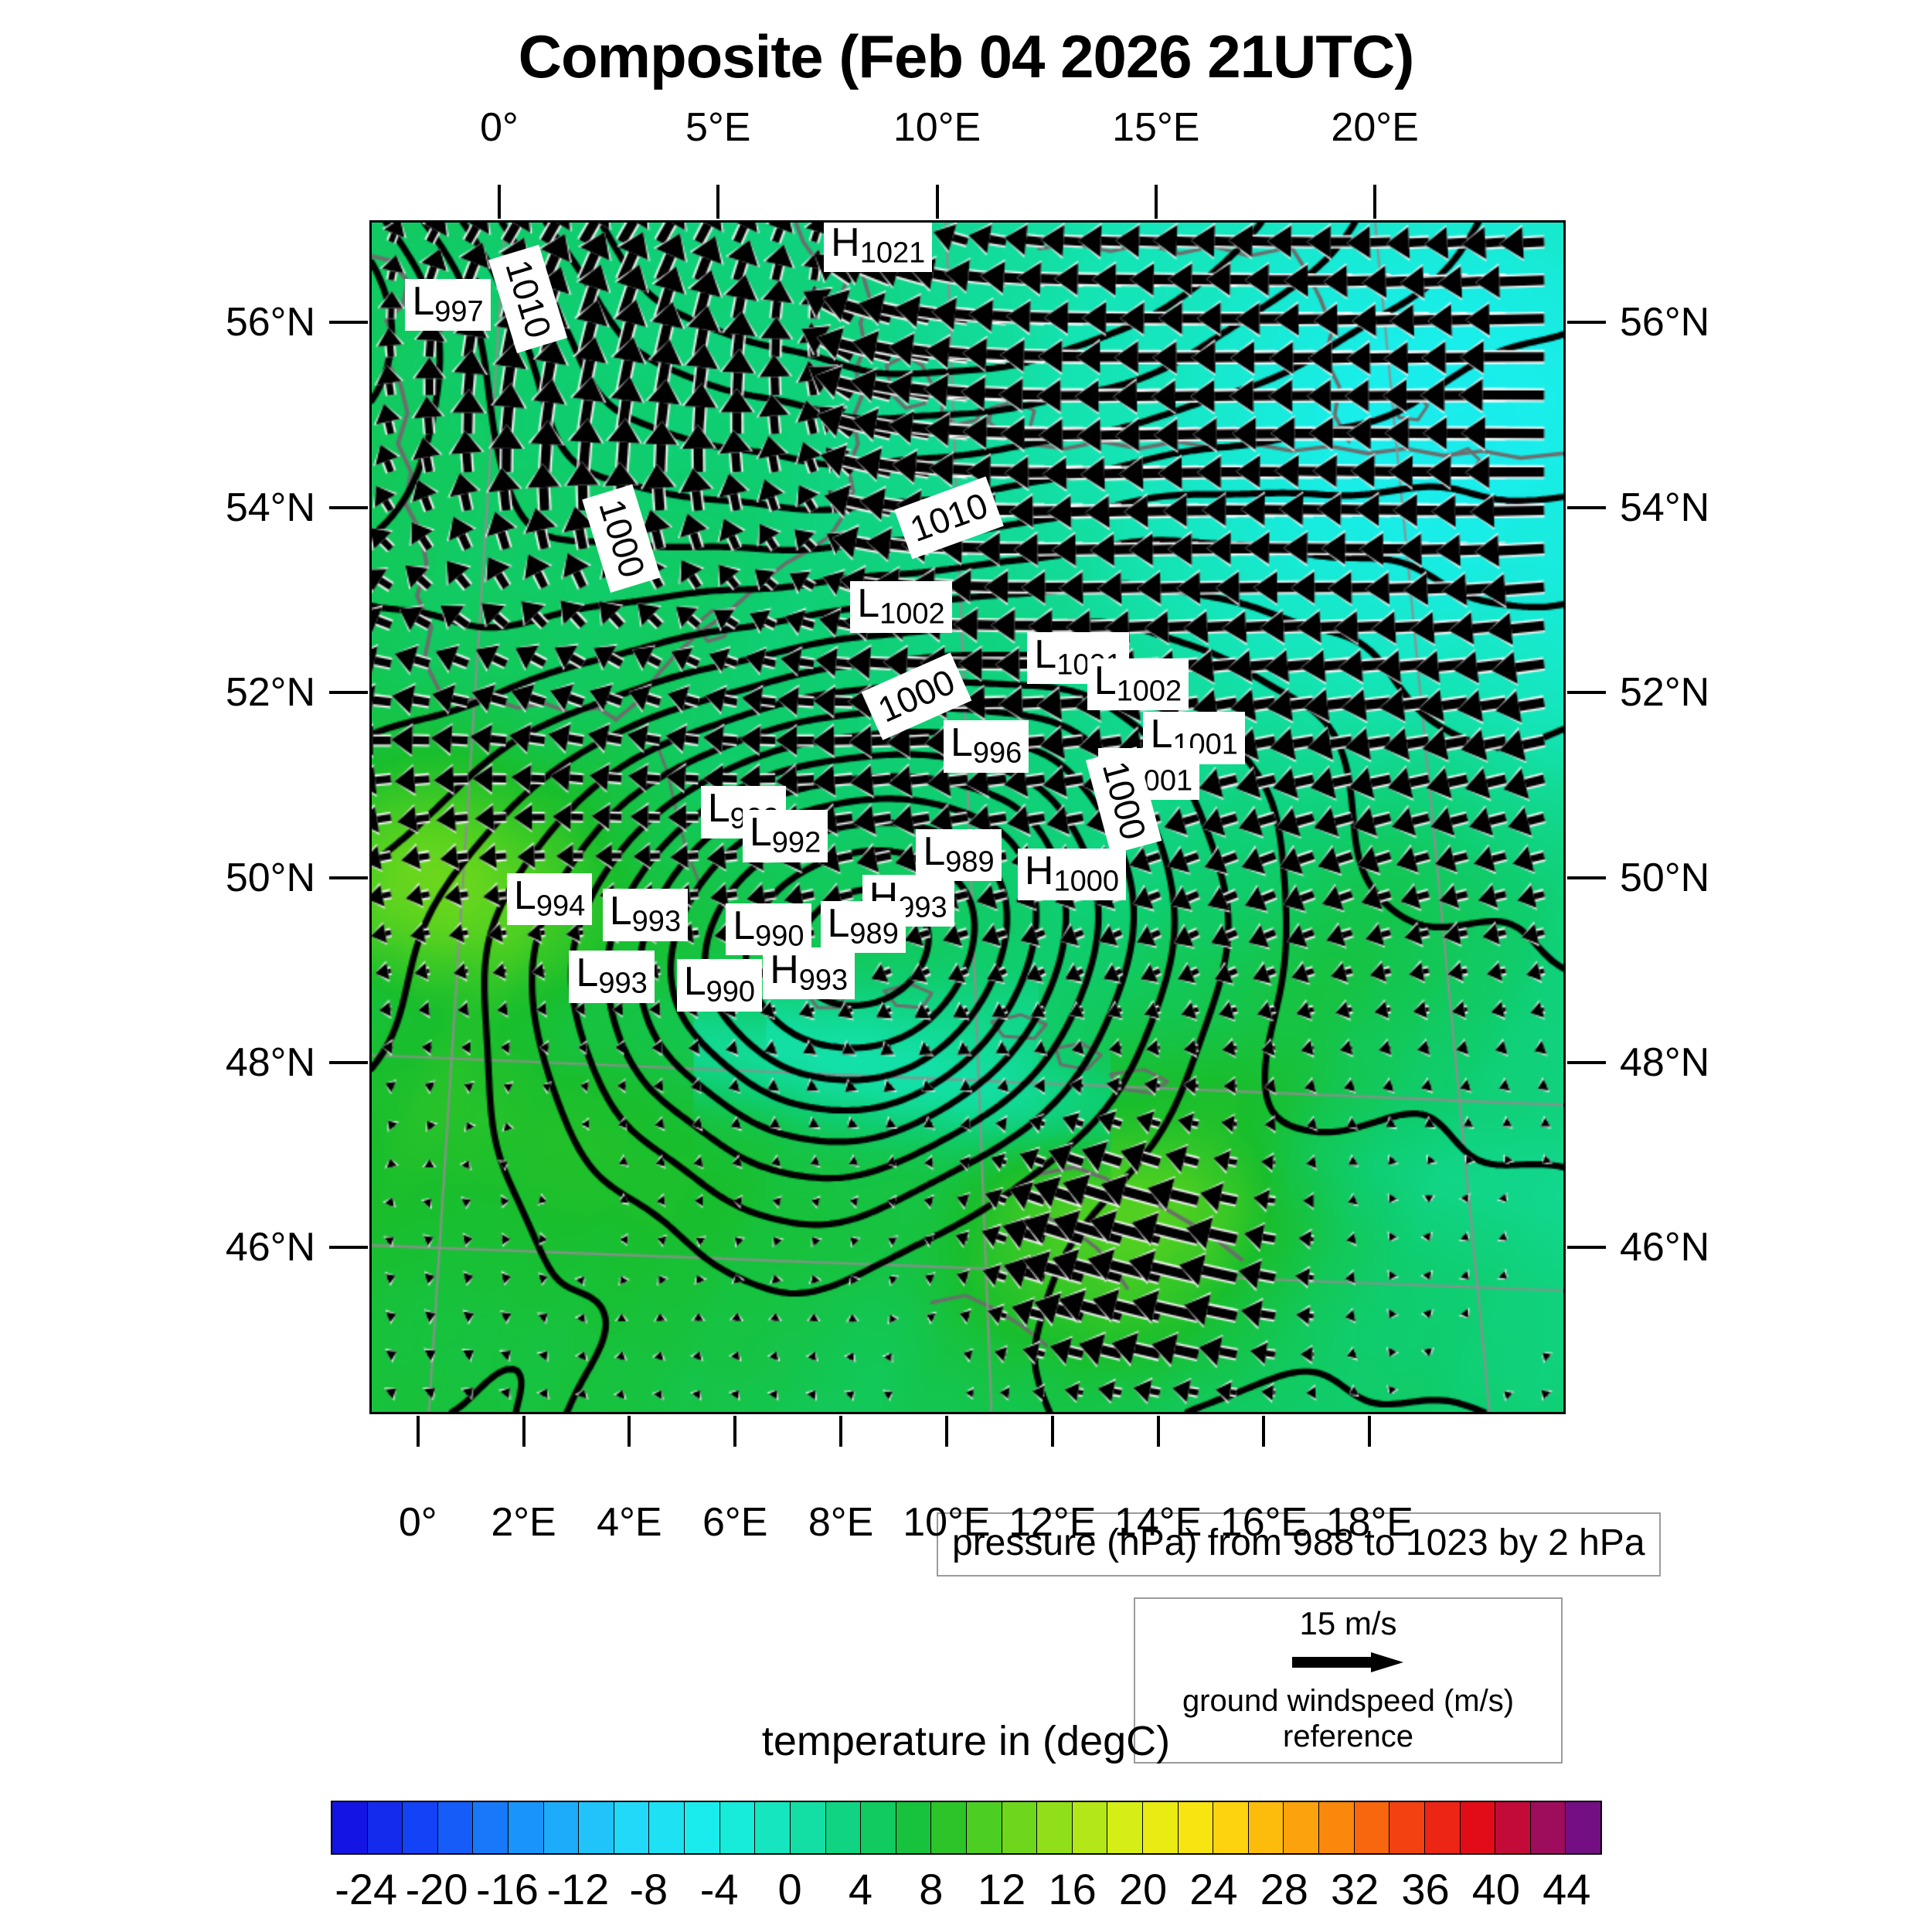 The width and height of the screenshot is (1932, 1932). What do you see at coordinates (578, 1889) in the screenshot?
I see `colorbar-tick-label: -12` at bounding box center [578, 1889].